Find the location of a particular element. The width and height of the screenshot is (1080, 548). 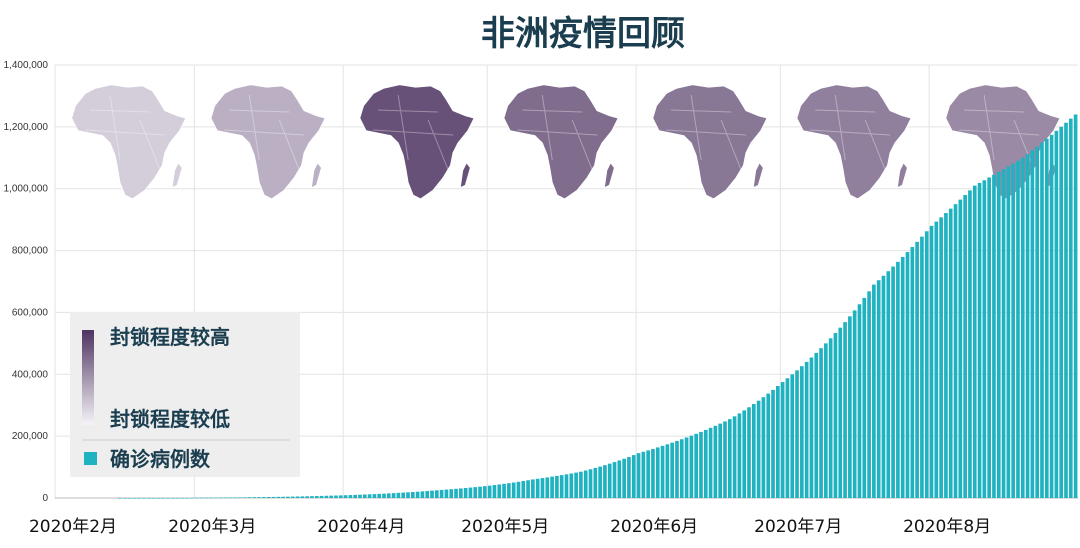

y-tick-label: 600,000 is located at coordinates (30, 312).